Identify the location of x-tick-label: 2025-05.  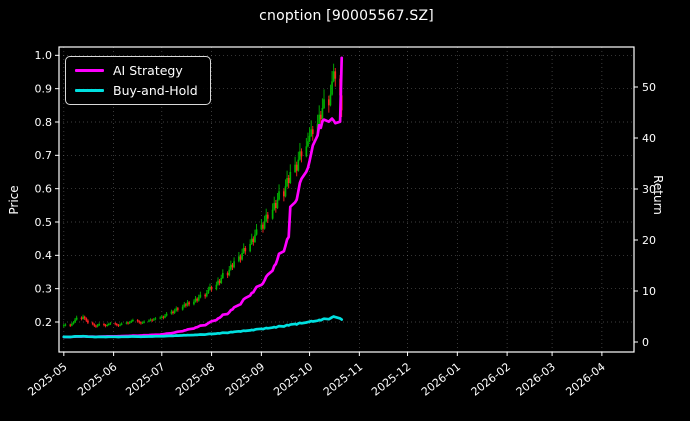
(47, 379).